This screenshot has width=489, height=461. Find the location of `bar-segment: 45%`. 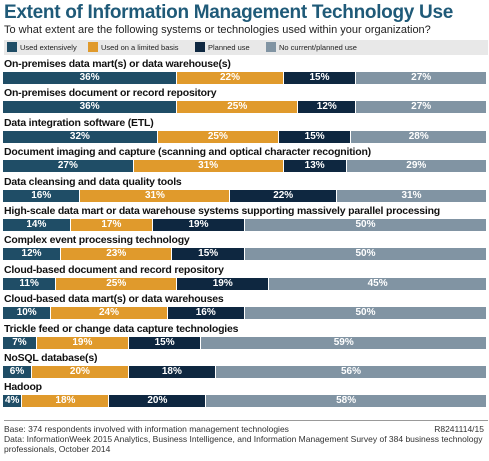

bar-segment: 45% is located at coordinates (377, 283).